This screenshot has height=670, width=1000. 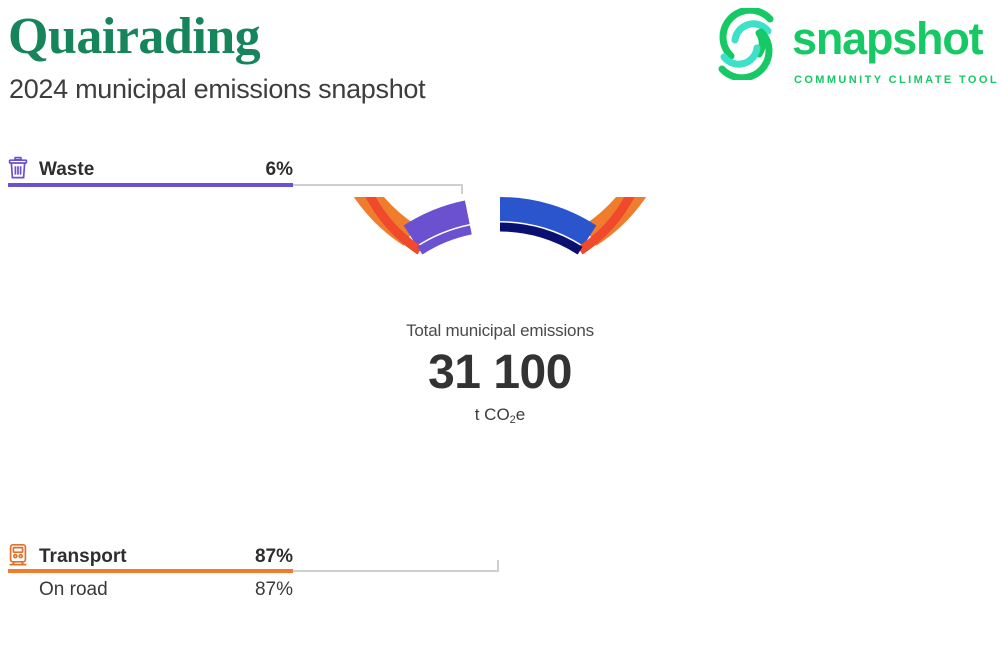 I want to click on category-value: 87%, so click(x=273, y=556).